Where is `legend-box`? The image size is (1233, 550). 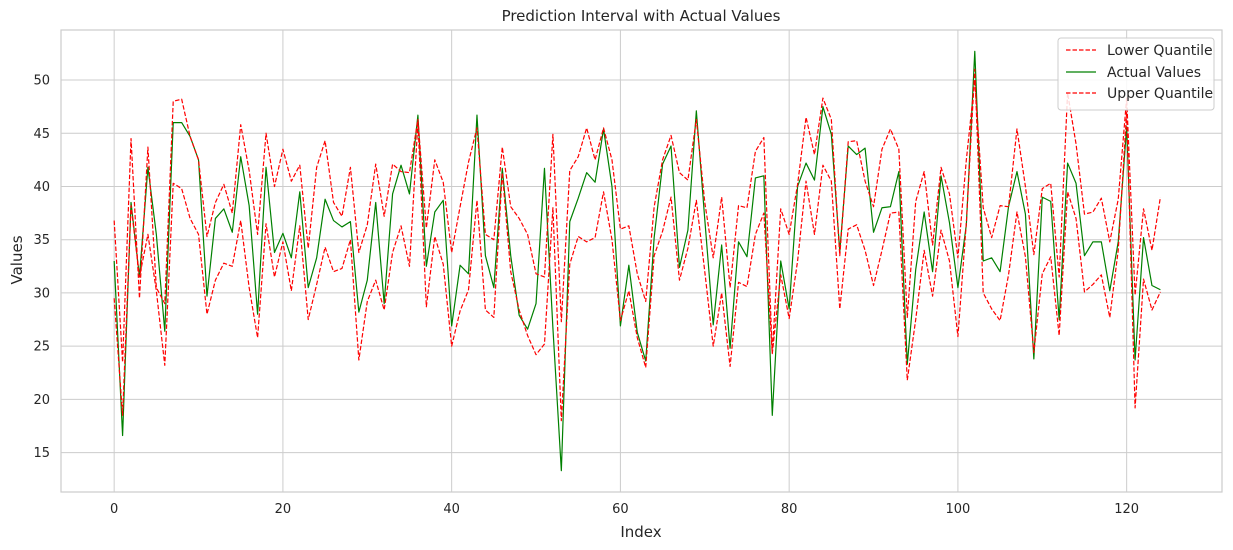 legend-box is located at coordinates (1136, 74).